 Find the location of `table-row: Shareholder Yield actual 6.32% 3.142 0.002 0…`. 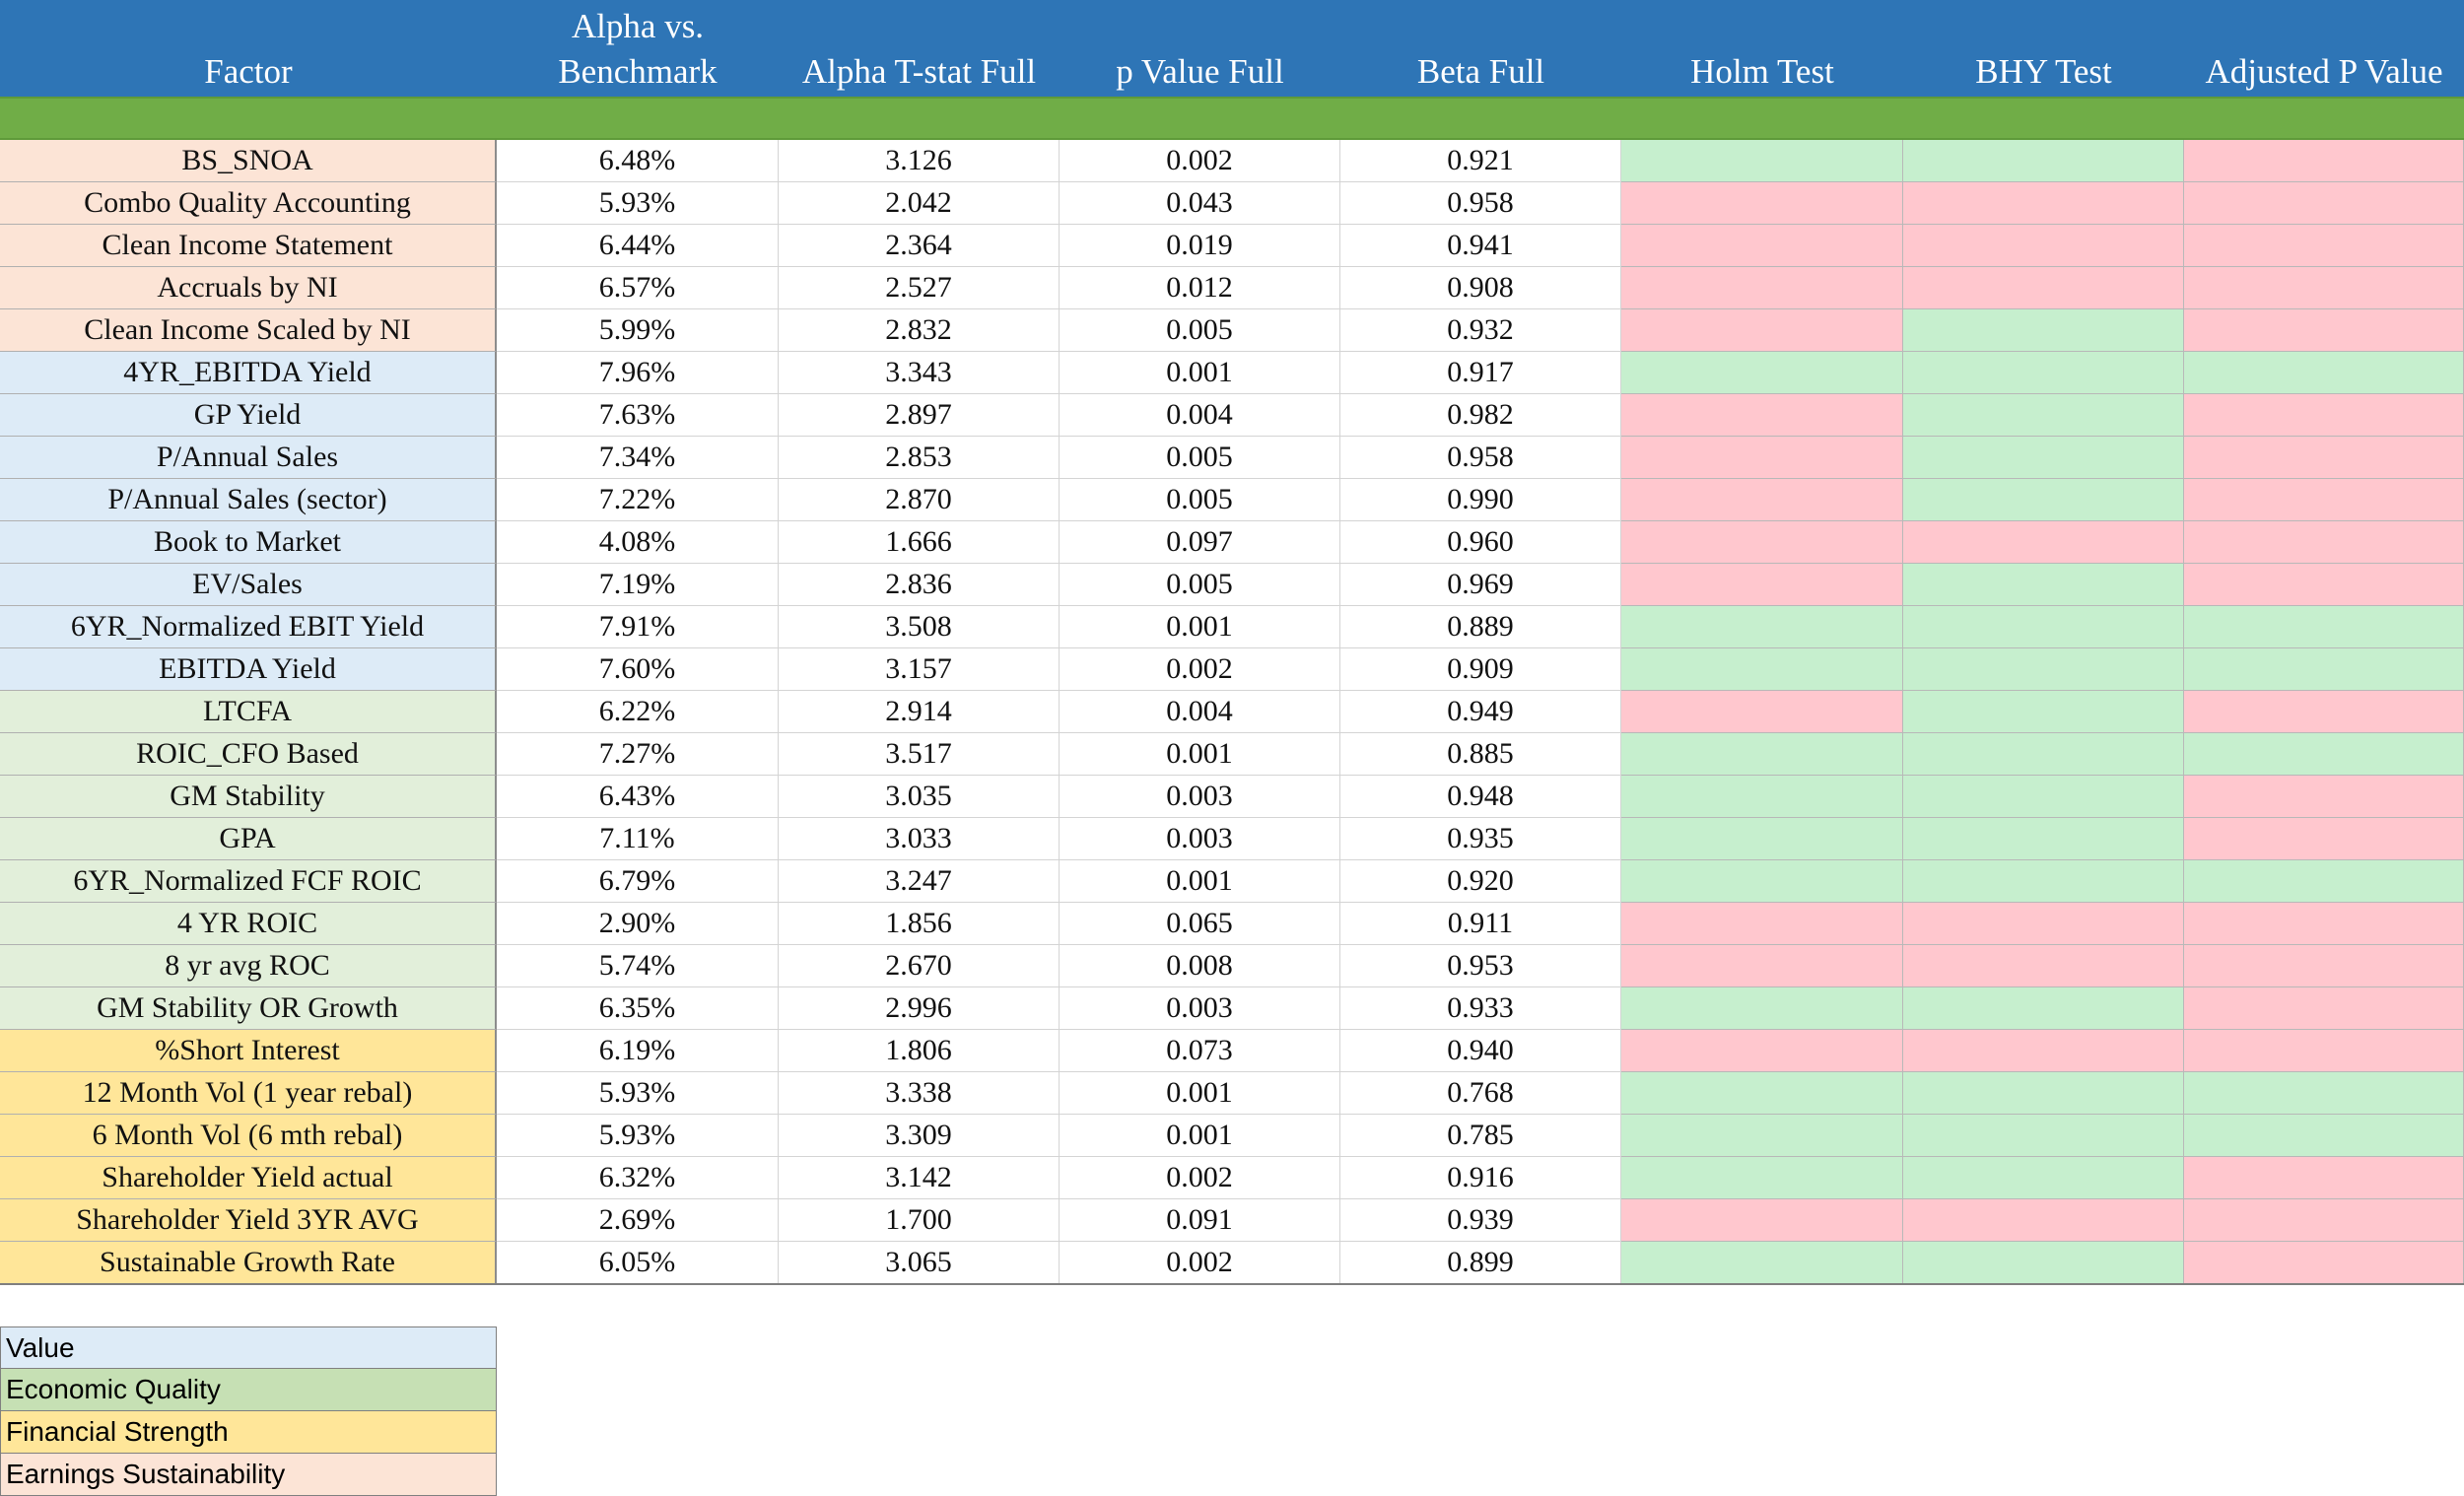

table-row: Shareholder Yield actual 6.32% 3.142 0.002 0… is located at coordinates (1232, 1178).